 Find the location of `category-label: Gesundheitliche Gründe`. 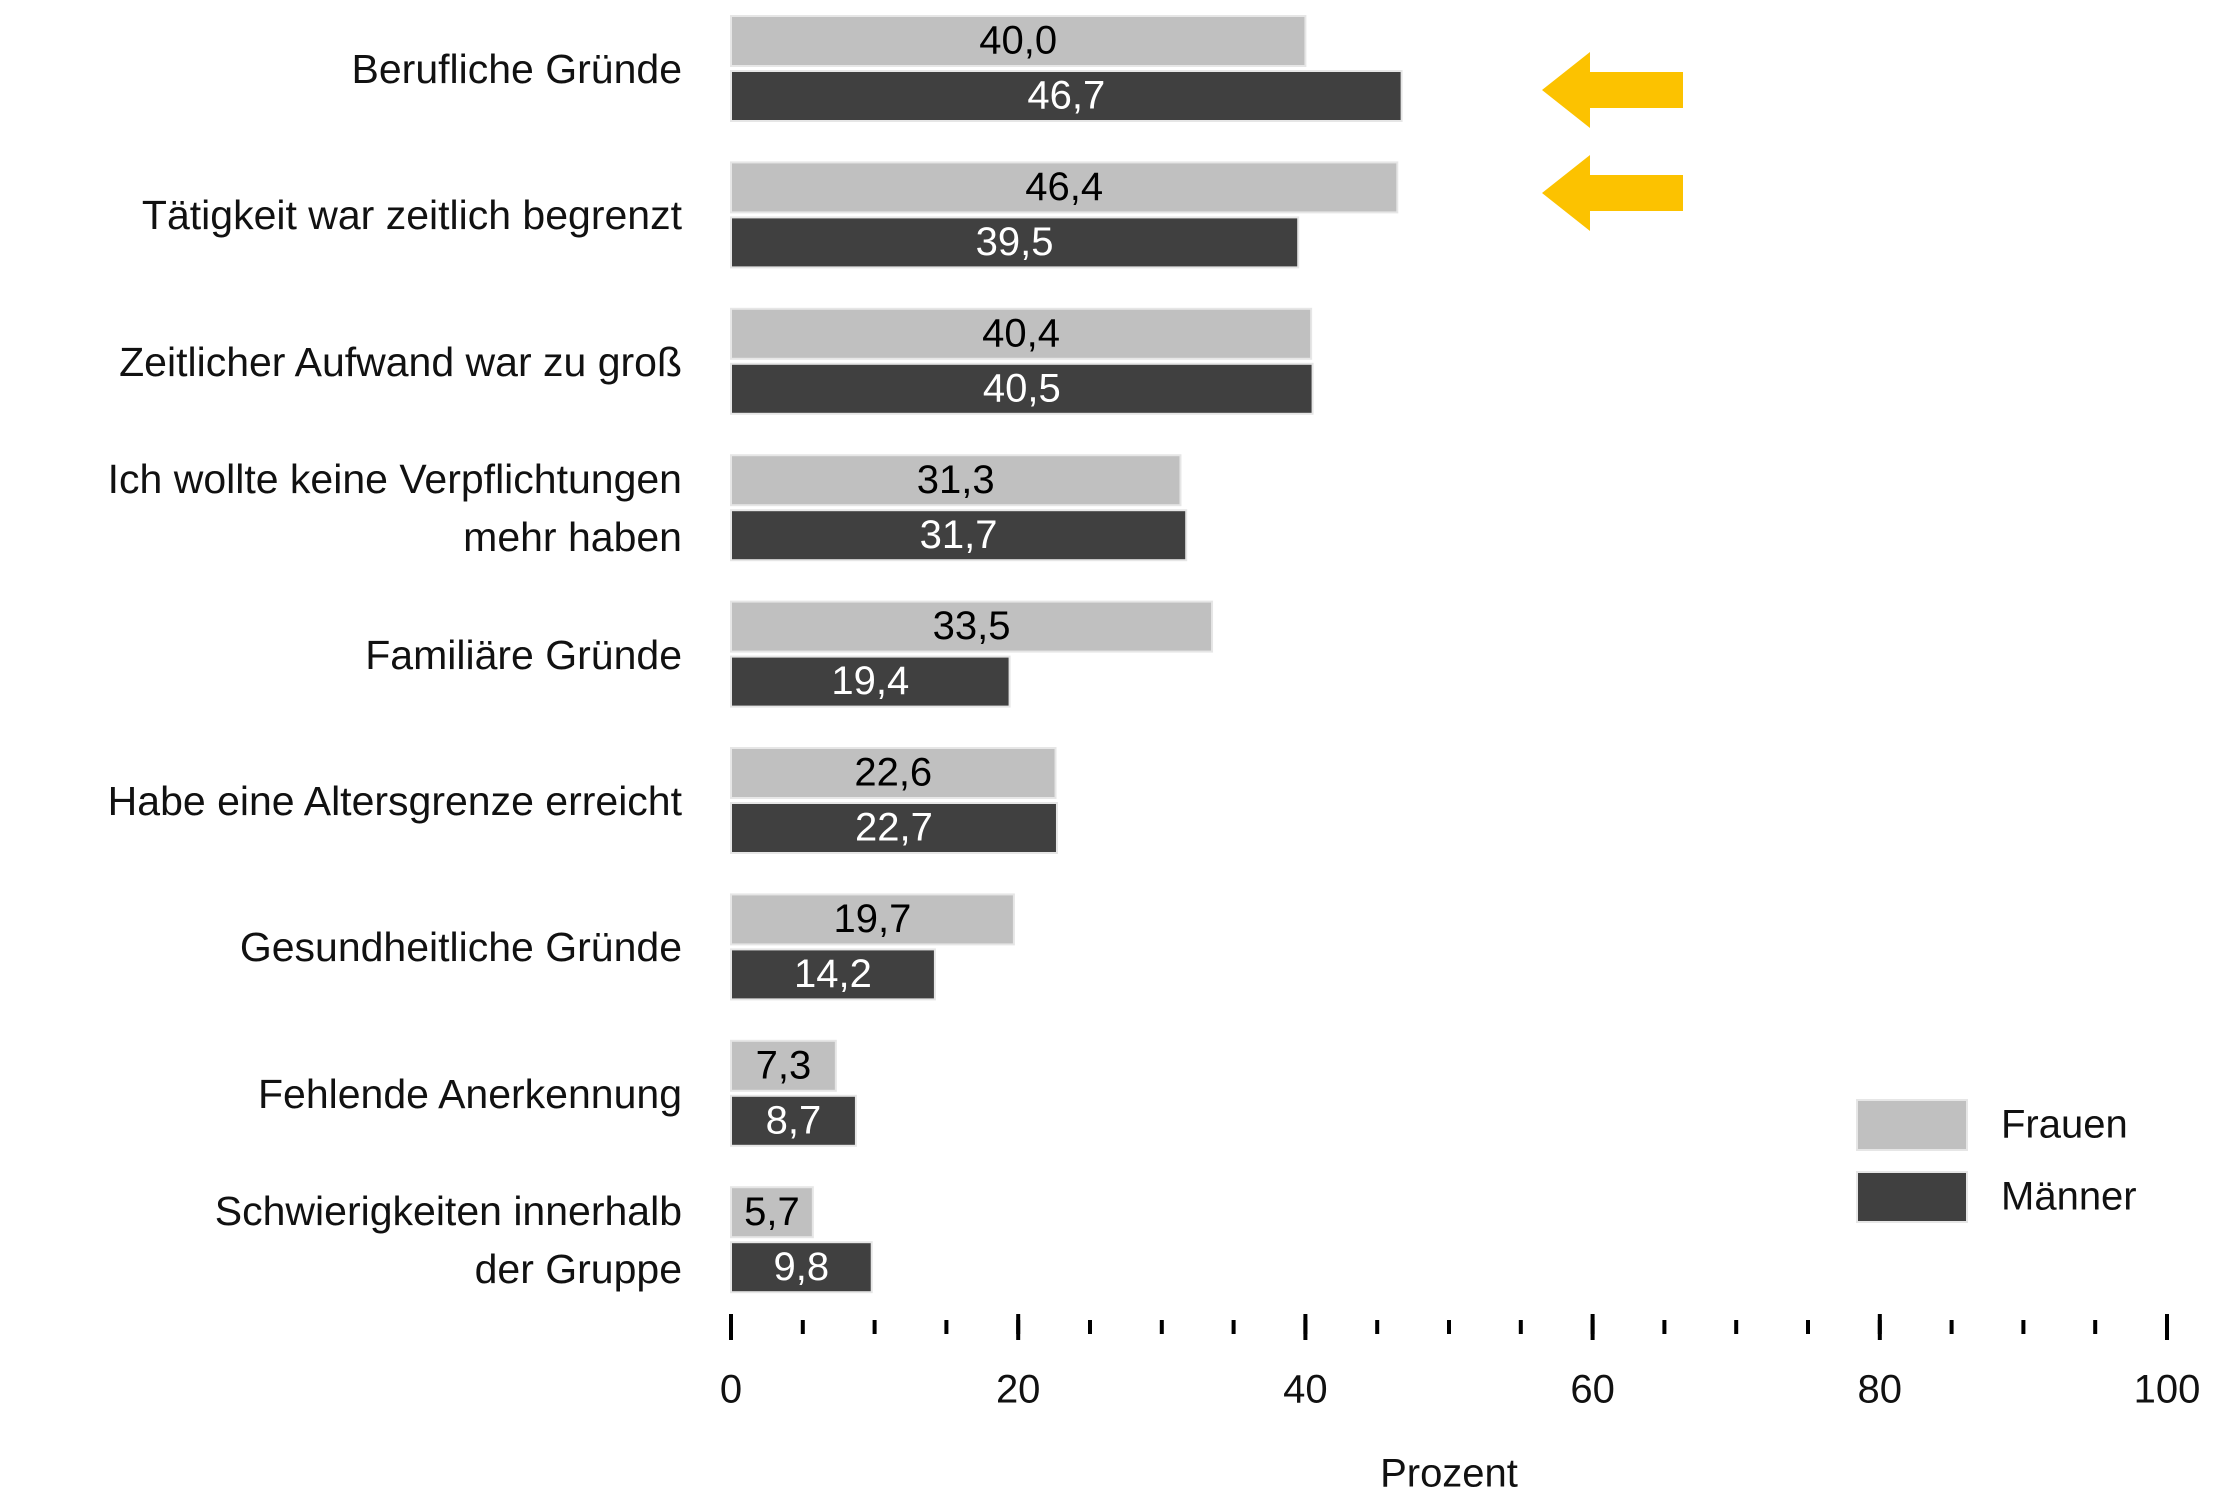

category-label: Gesundheitliche Gründe is located at coordinates (460, 947).